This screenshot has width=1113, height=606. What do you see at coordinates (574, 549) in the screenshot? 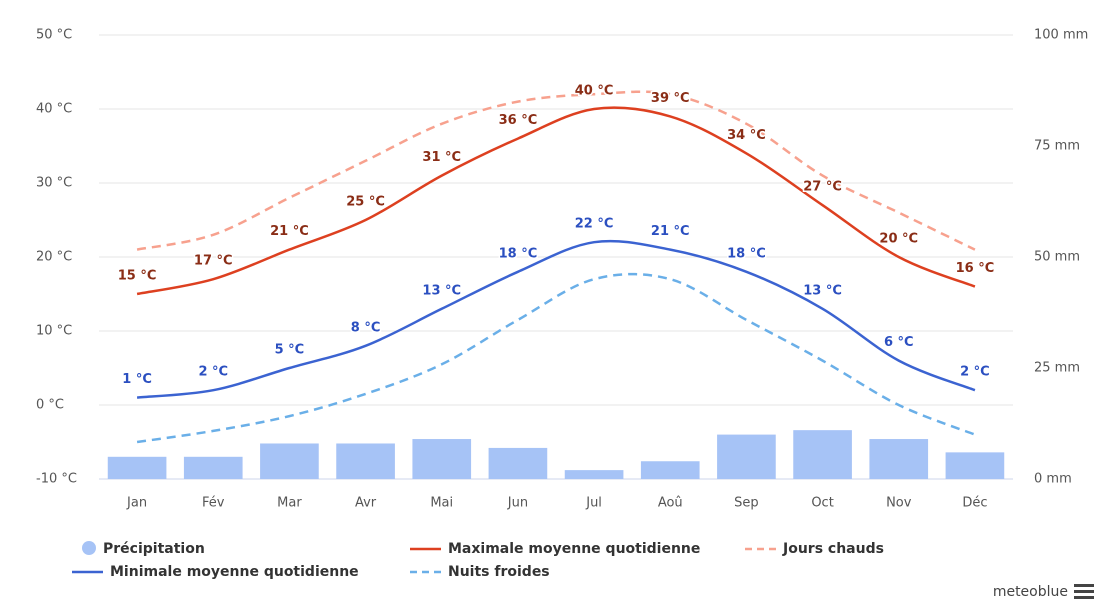
I see `legend-label: Maximale moyenne quotidienne` at bounding box center [574, 549].